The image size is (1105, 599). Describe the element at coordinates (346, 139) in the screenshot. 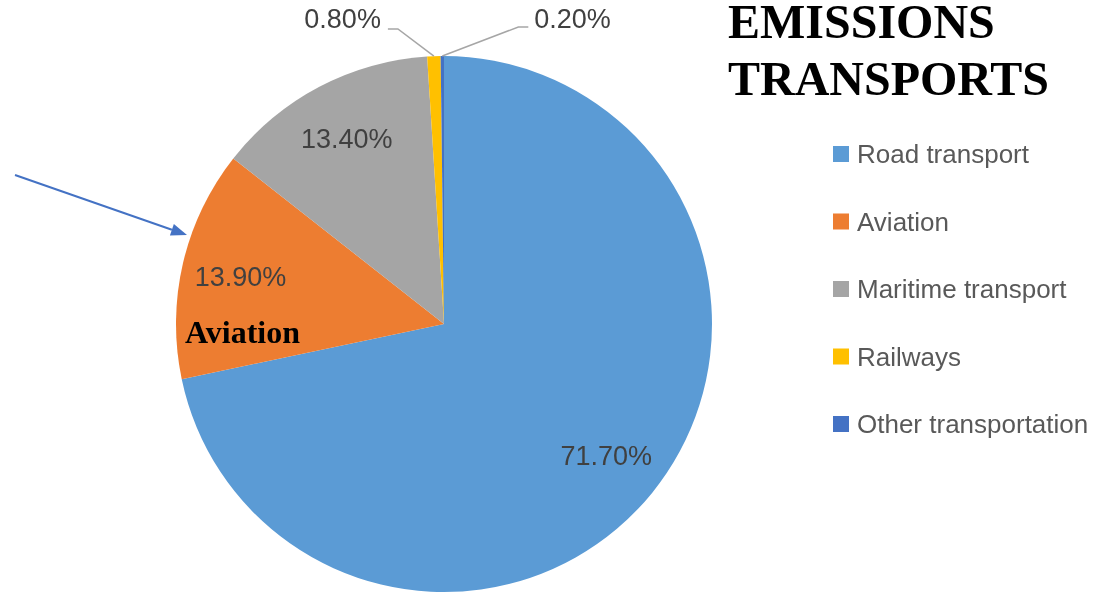

I see `data-label: 13.40%` at that location.